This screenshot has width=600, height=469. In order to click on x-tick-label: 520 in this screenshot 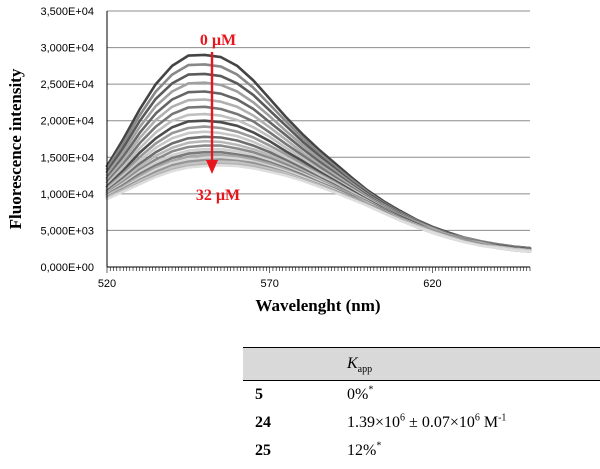, I will do `click(107, 284)`.